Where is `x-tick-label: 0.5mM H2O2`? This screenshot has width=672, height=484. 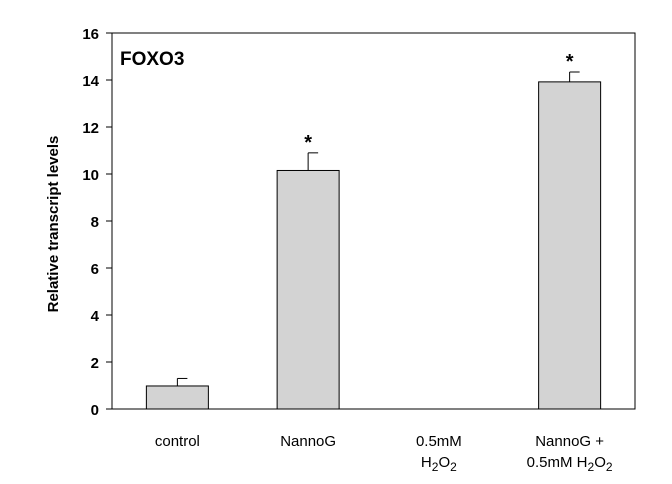
x-tick-label: 0.5mM H2O2 is located at coordinates (570, 464).